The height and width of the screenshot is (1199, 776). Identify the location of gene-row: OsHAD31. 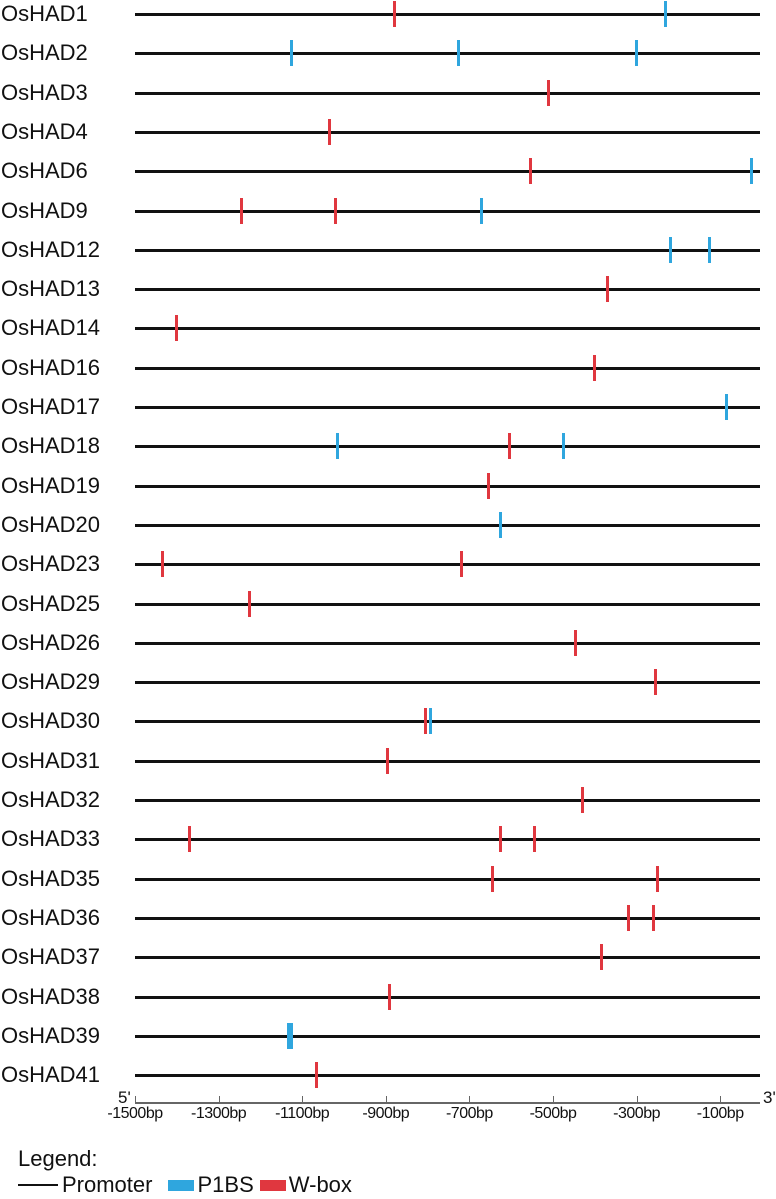
(388, 762).